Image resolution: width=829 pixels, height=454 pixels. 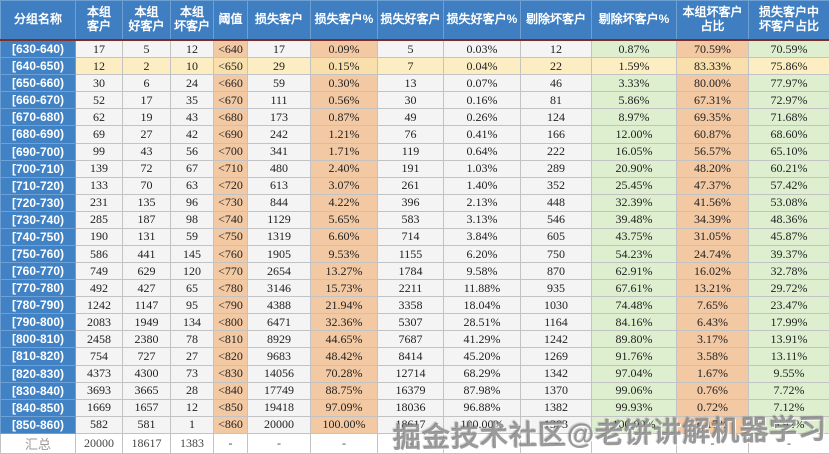 What do you see at coordinates (556, 219) in the screenshot?
I see `data-cell: 546` at bounding box center [556, 219].